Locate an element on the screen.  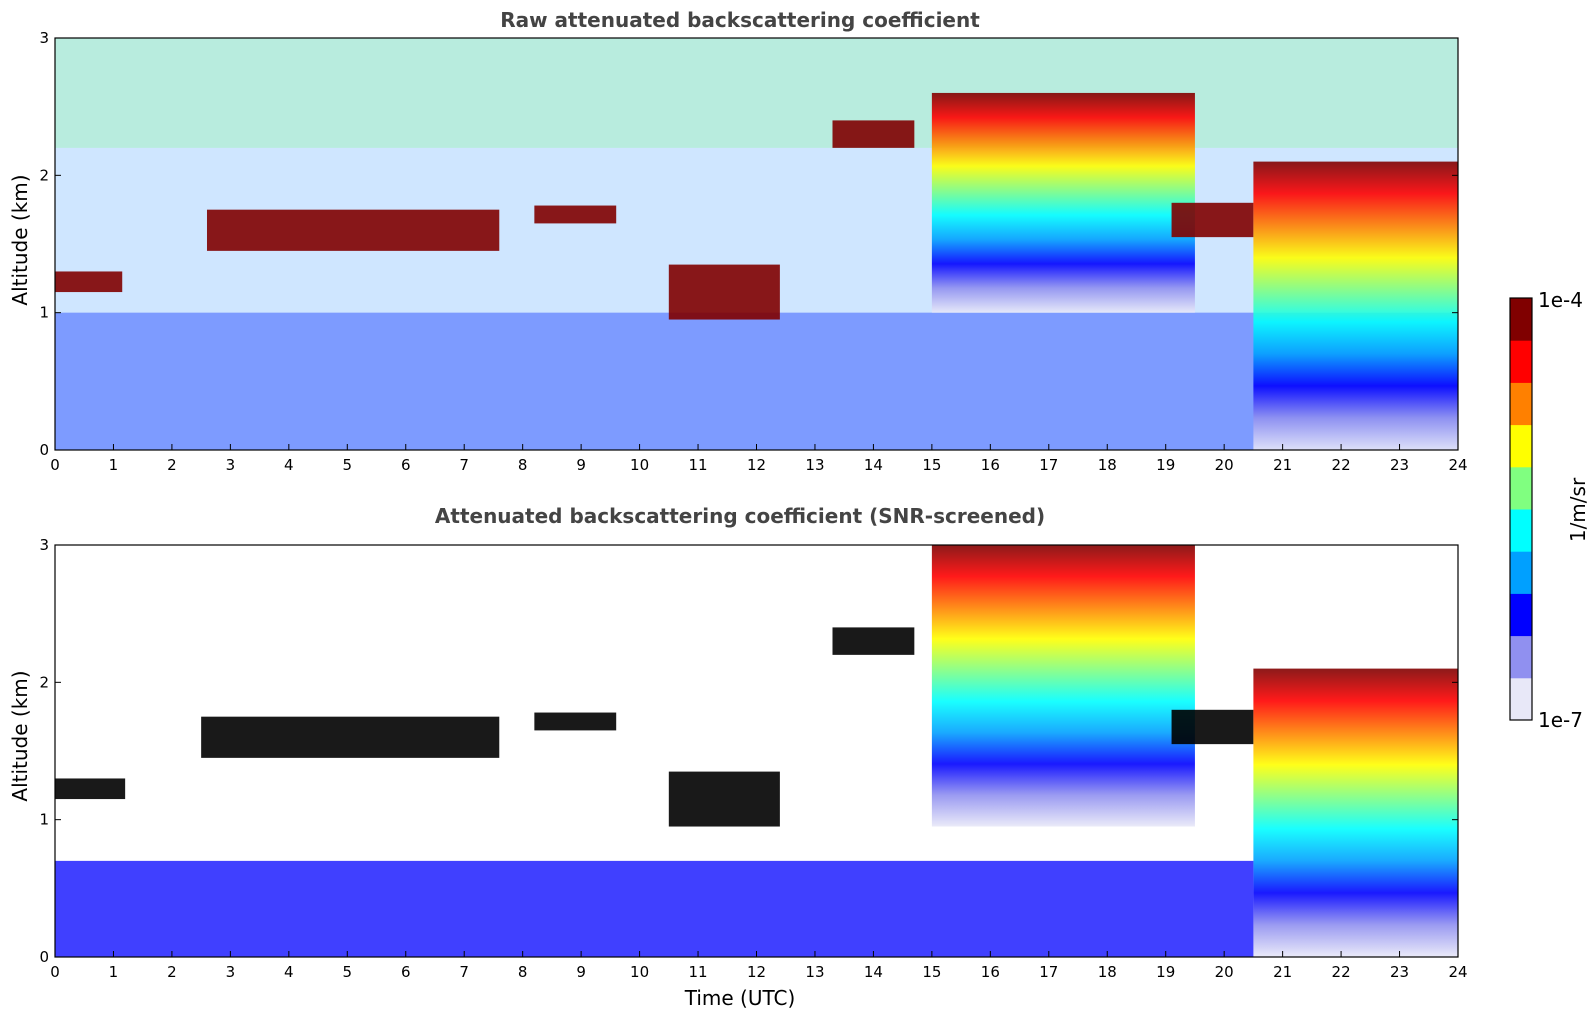
colorbar-max-label: 1e-4 is located at coordinates (1560, 300).